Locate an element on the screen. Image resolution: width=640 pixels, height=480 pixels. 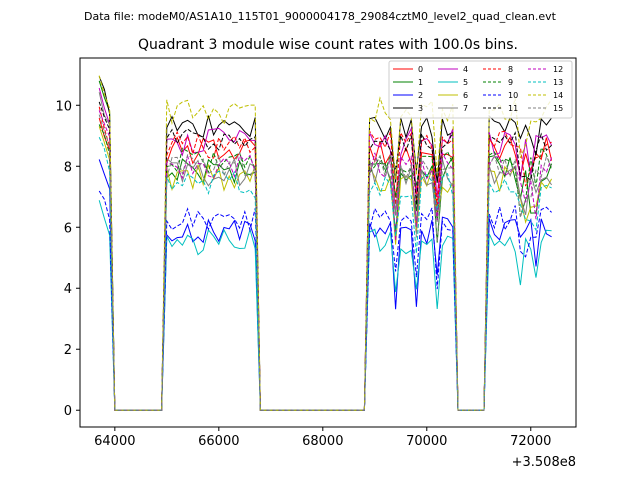
legend-label-5: 5 is located at coordinates (465, 82).